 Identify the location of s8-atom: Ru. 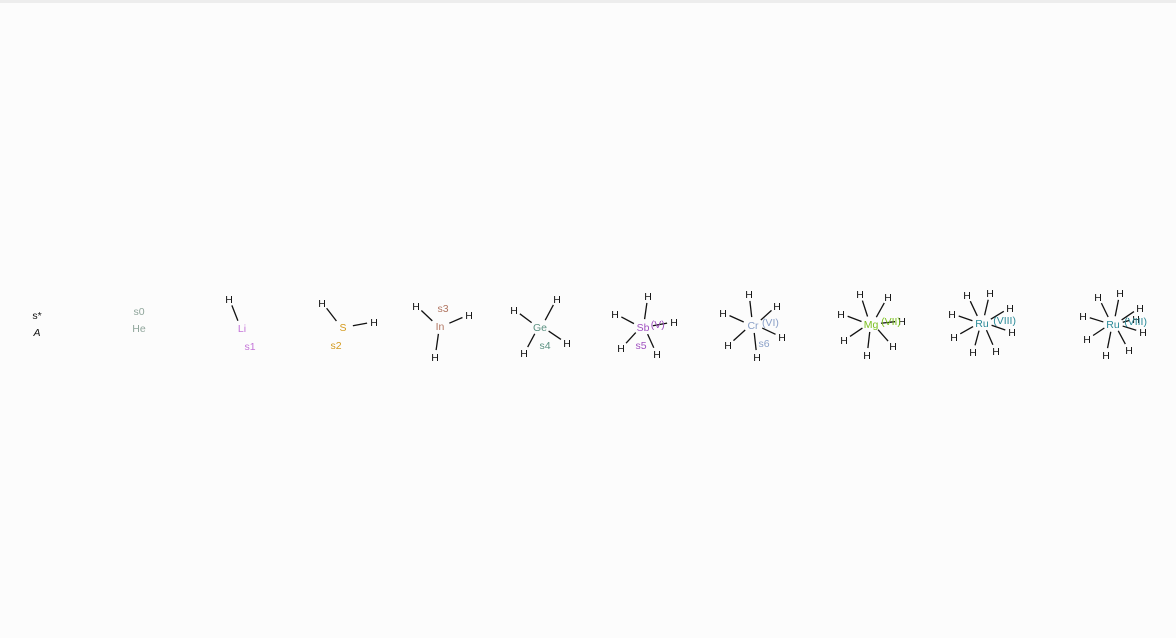
(982, 324).